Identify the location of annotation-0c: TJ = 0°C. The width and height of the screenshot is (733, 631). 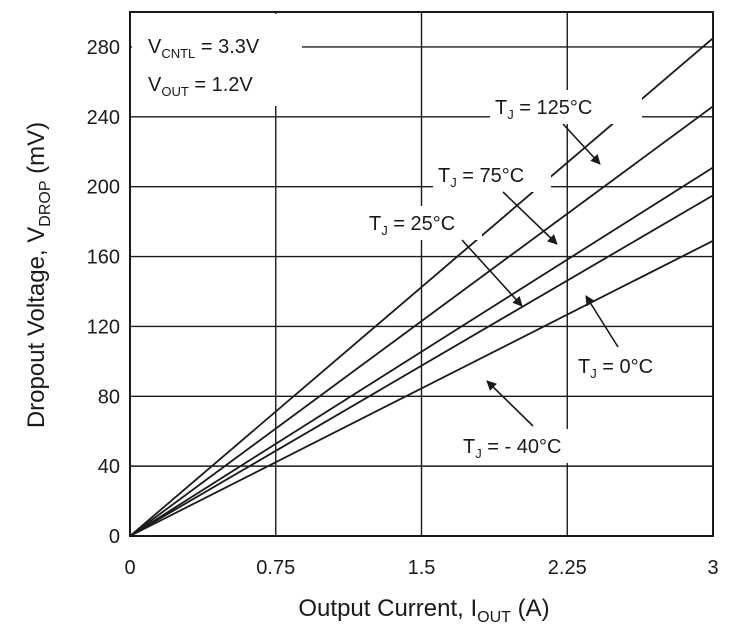
(615, 368).